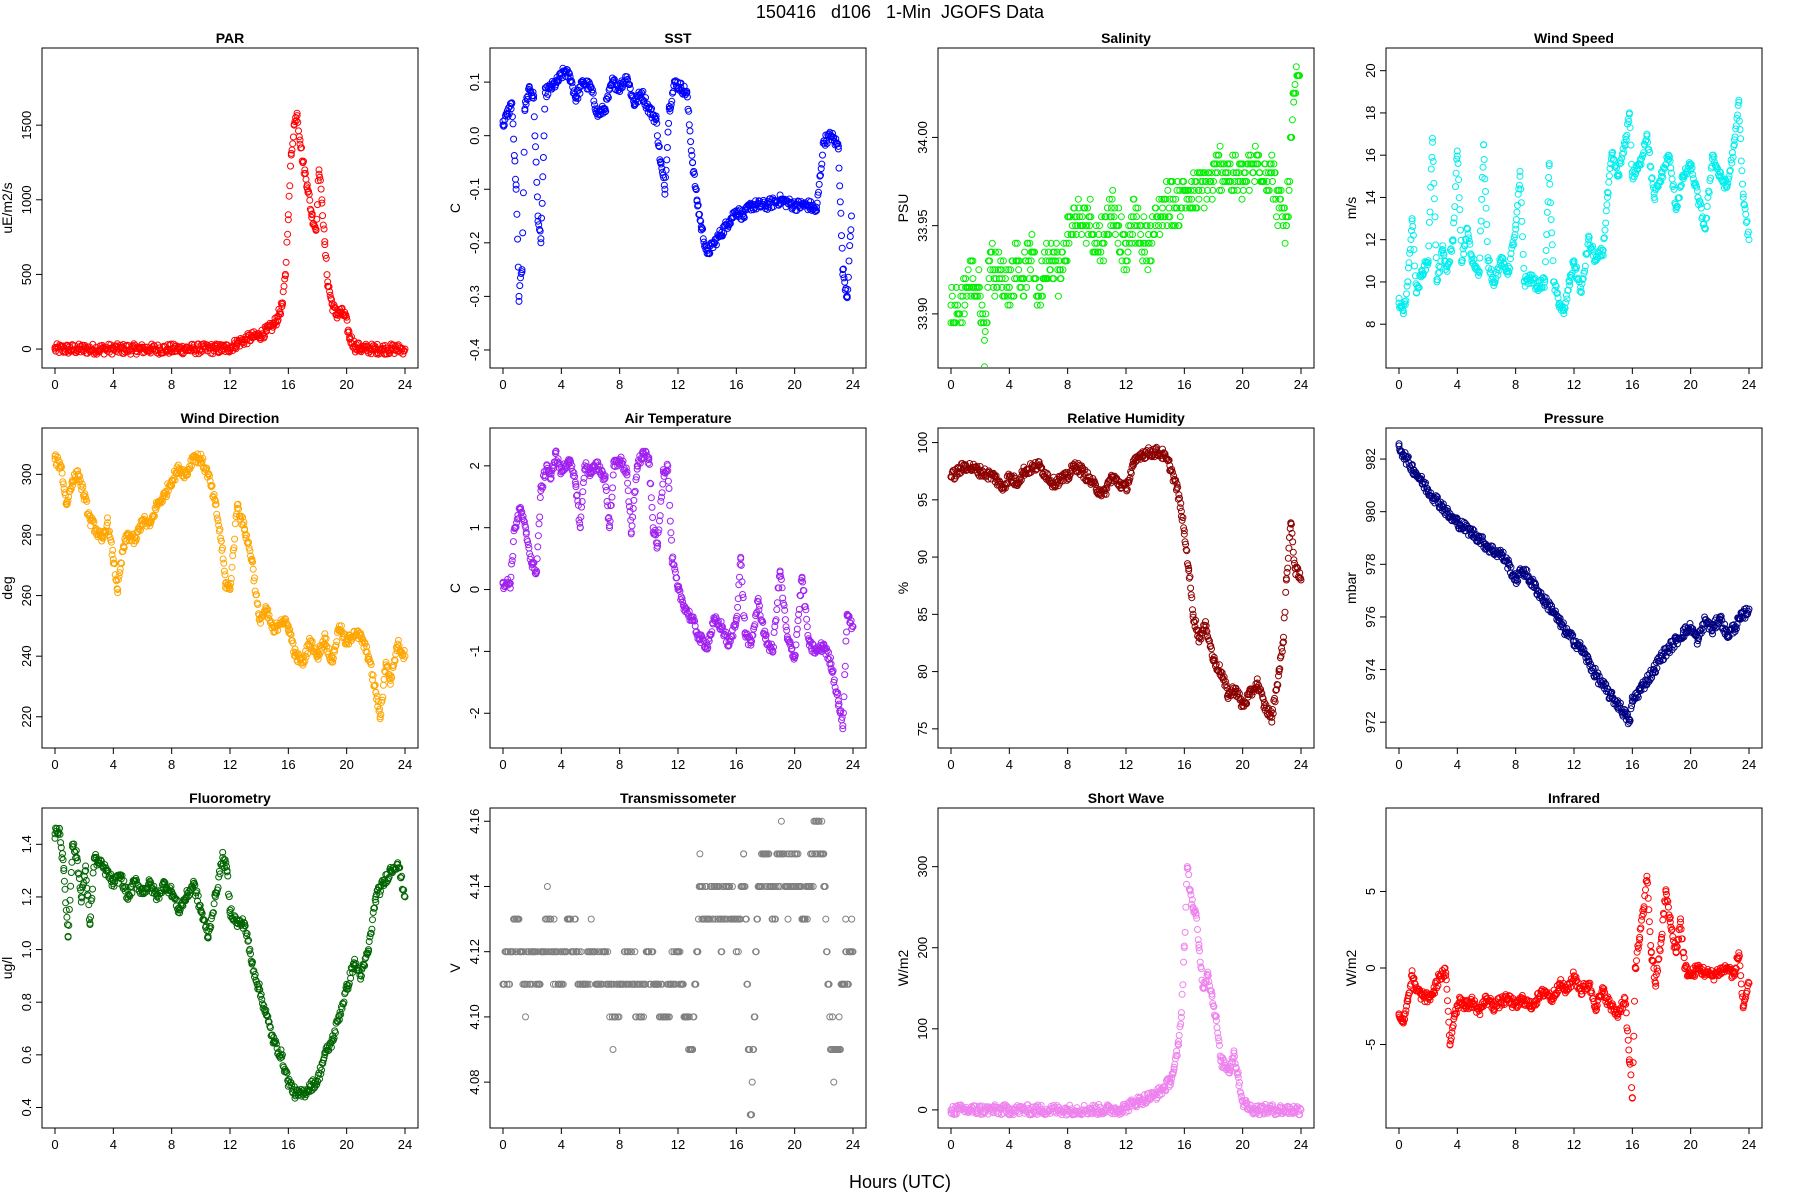  What do you see at coordinates (26, 717) in the screenshot?
I see `y-tick-label: 220` at bounding box center [26, 717].